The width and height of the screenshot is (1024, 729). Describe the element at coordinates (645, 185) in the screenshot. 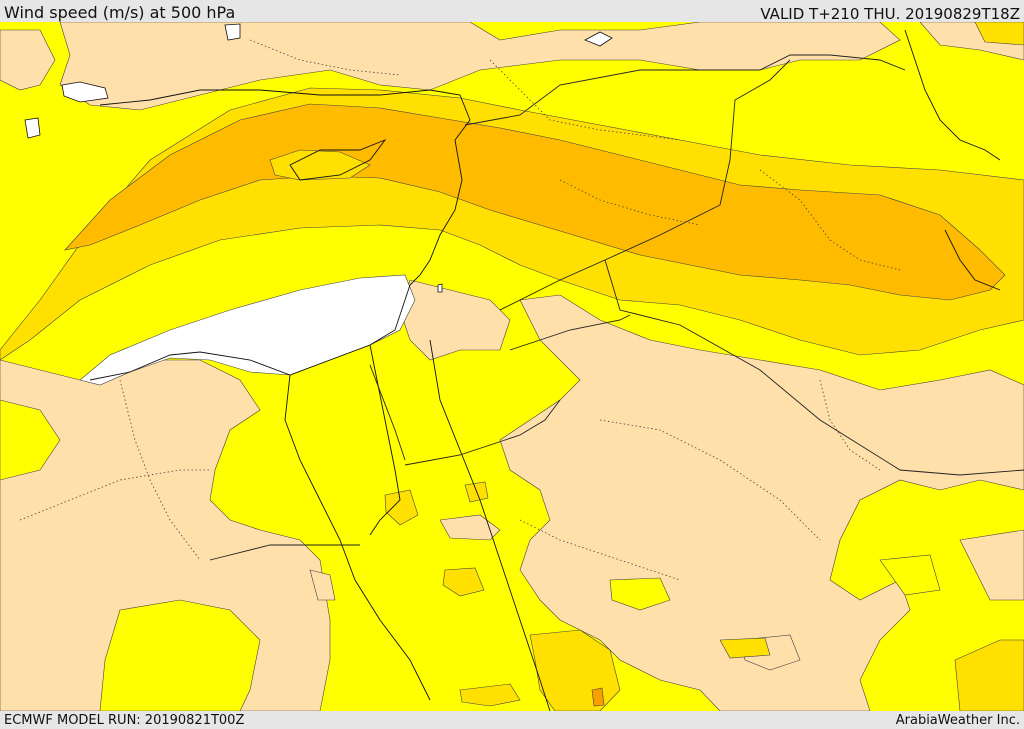

I see `border-syria-iraq` at that location.